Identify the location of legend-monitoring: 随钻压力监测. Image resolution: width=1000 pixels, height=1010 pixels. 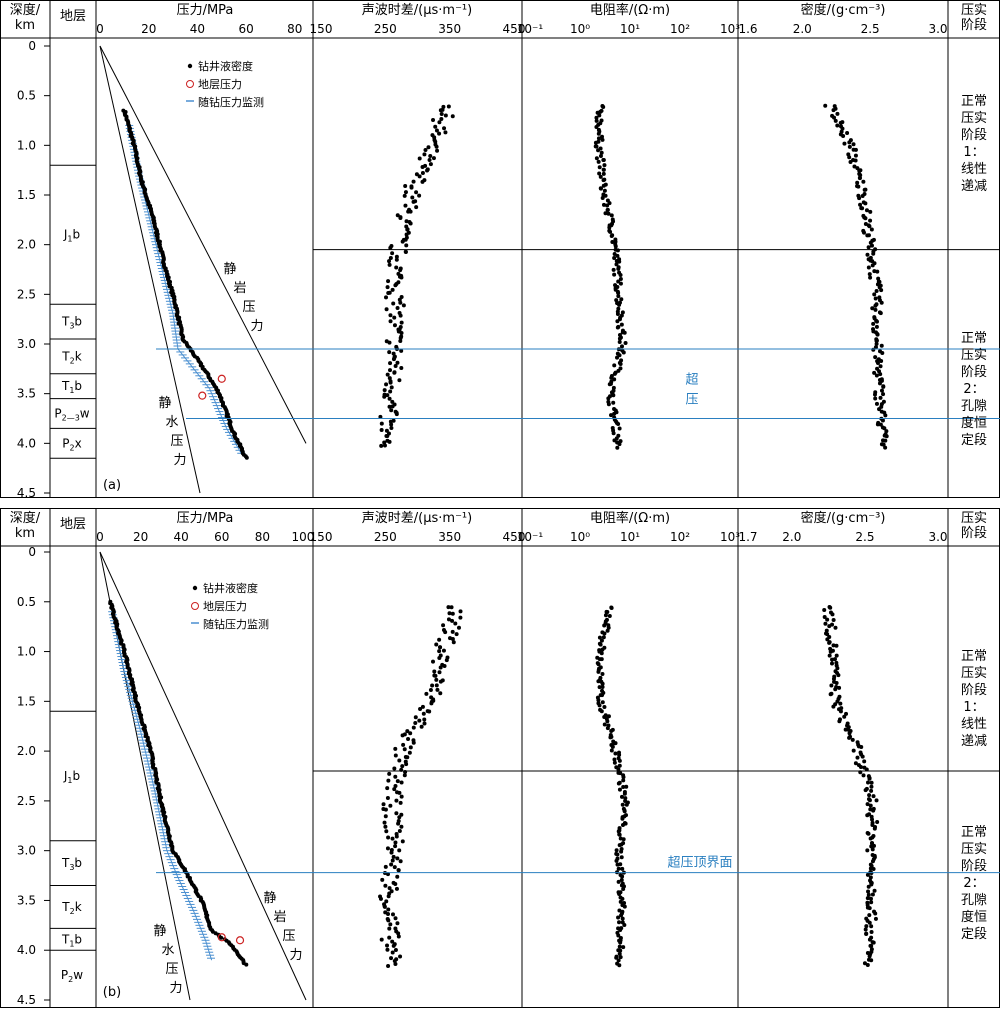
(231, 102).